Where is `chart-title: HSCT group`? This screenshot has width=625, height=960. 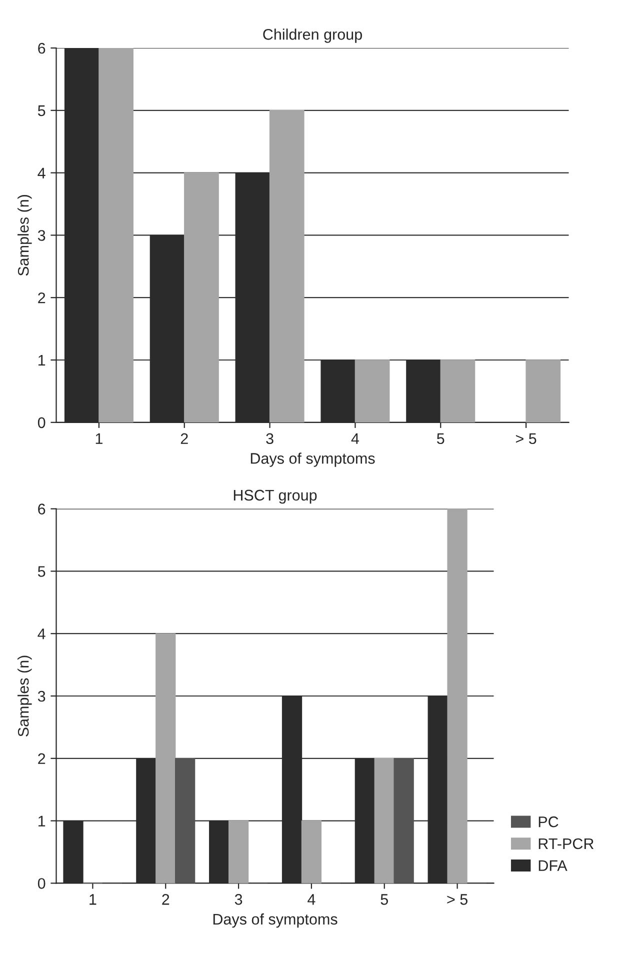
chart-title: HSCT group is located at coordinates (275, 497).